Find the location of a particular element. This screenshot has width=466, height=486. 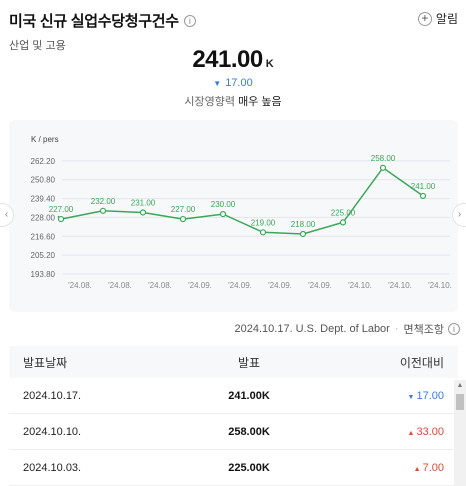

y-tick-label: 262.20 is located at coordinates (43, 161).